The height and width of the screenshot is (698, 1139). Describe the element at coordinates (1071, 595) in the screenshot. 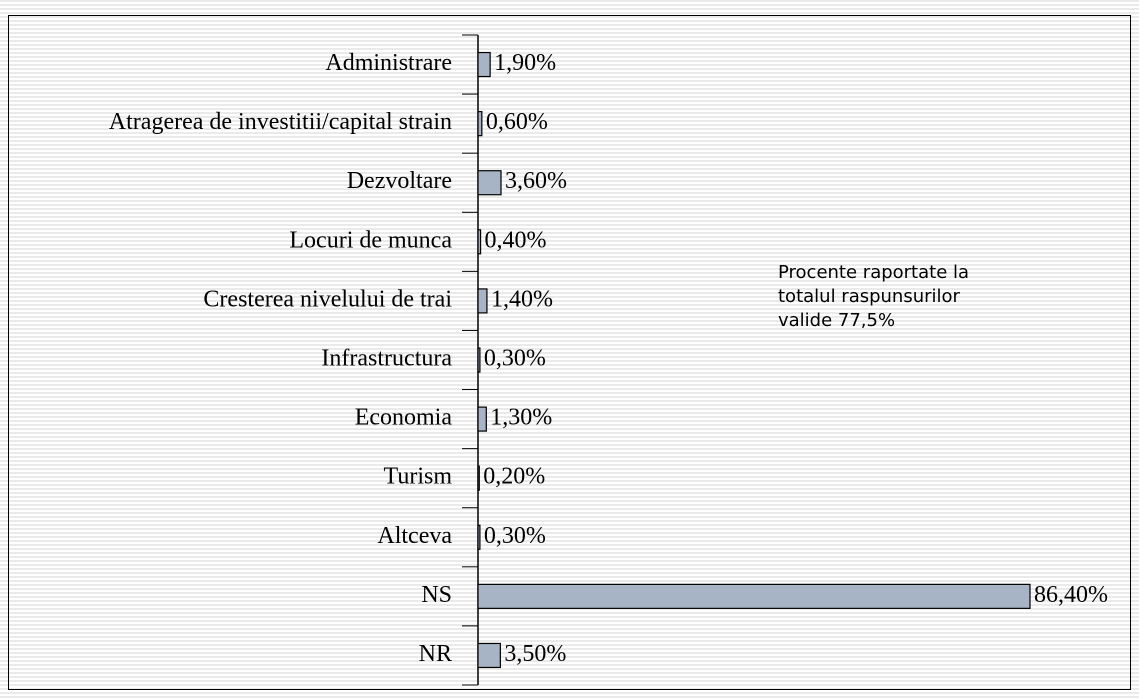

I see `value-label: 86,40%` at that location.